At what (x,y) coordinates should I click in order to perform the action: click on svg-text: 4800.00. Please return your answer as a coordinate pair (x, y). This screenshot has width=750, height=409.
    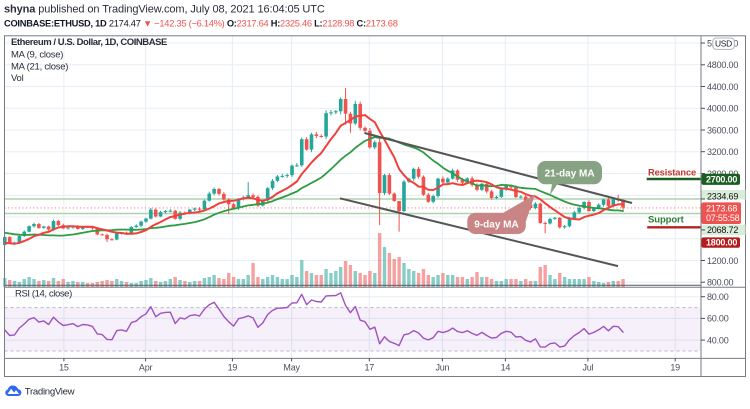
    Looking at the image, I should click on (722, 65).